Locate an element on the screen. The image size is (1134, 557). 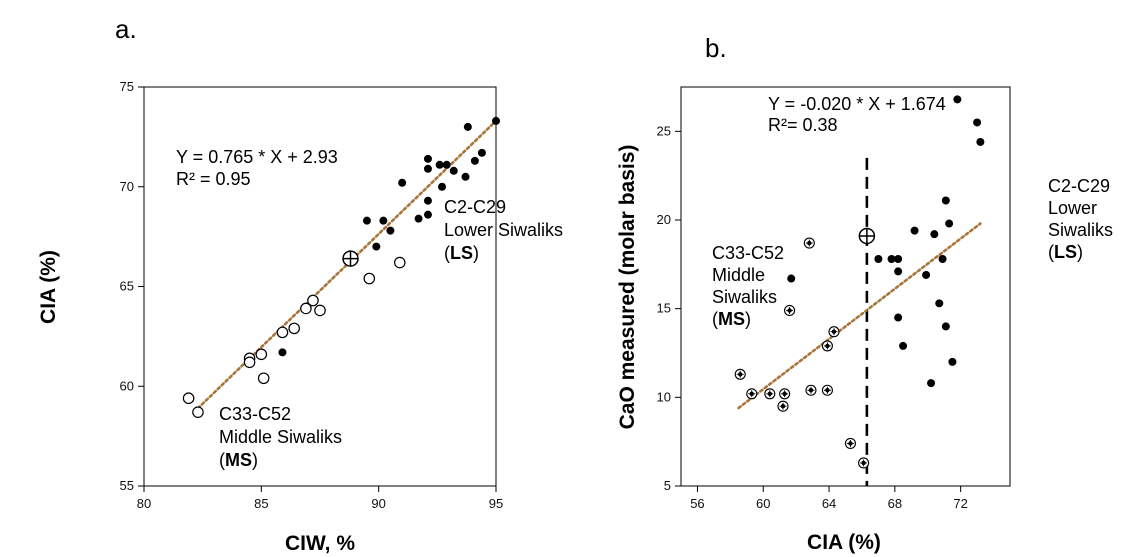
group-label-line-run: Middle is located at coordinates (738, 275).